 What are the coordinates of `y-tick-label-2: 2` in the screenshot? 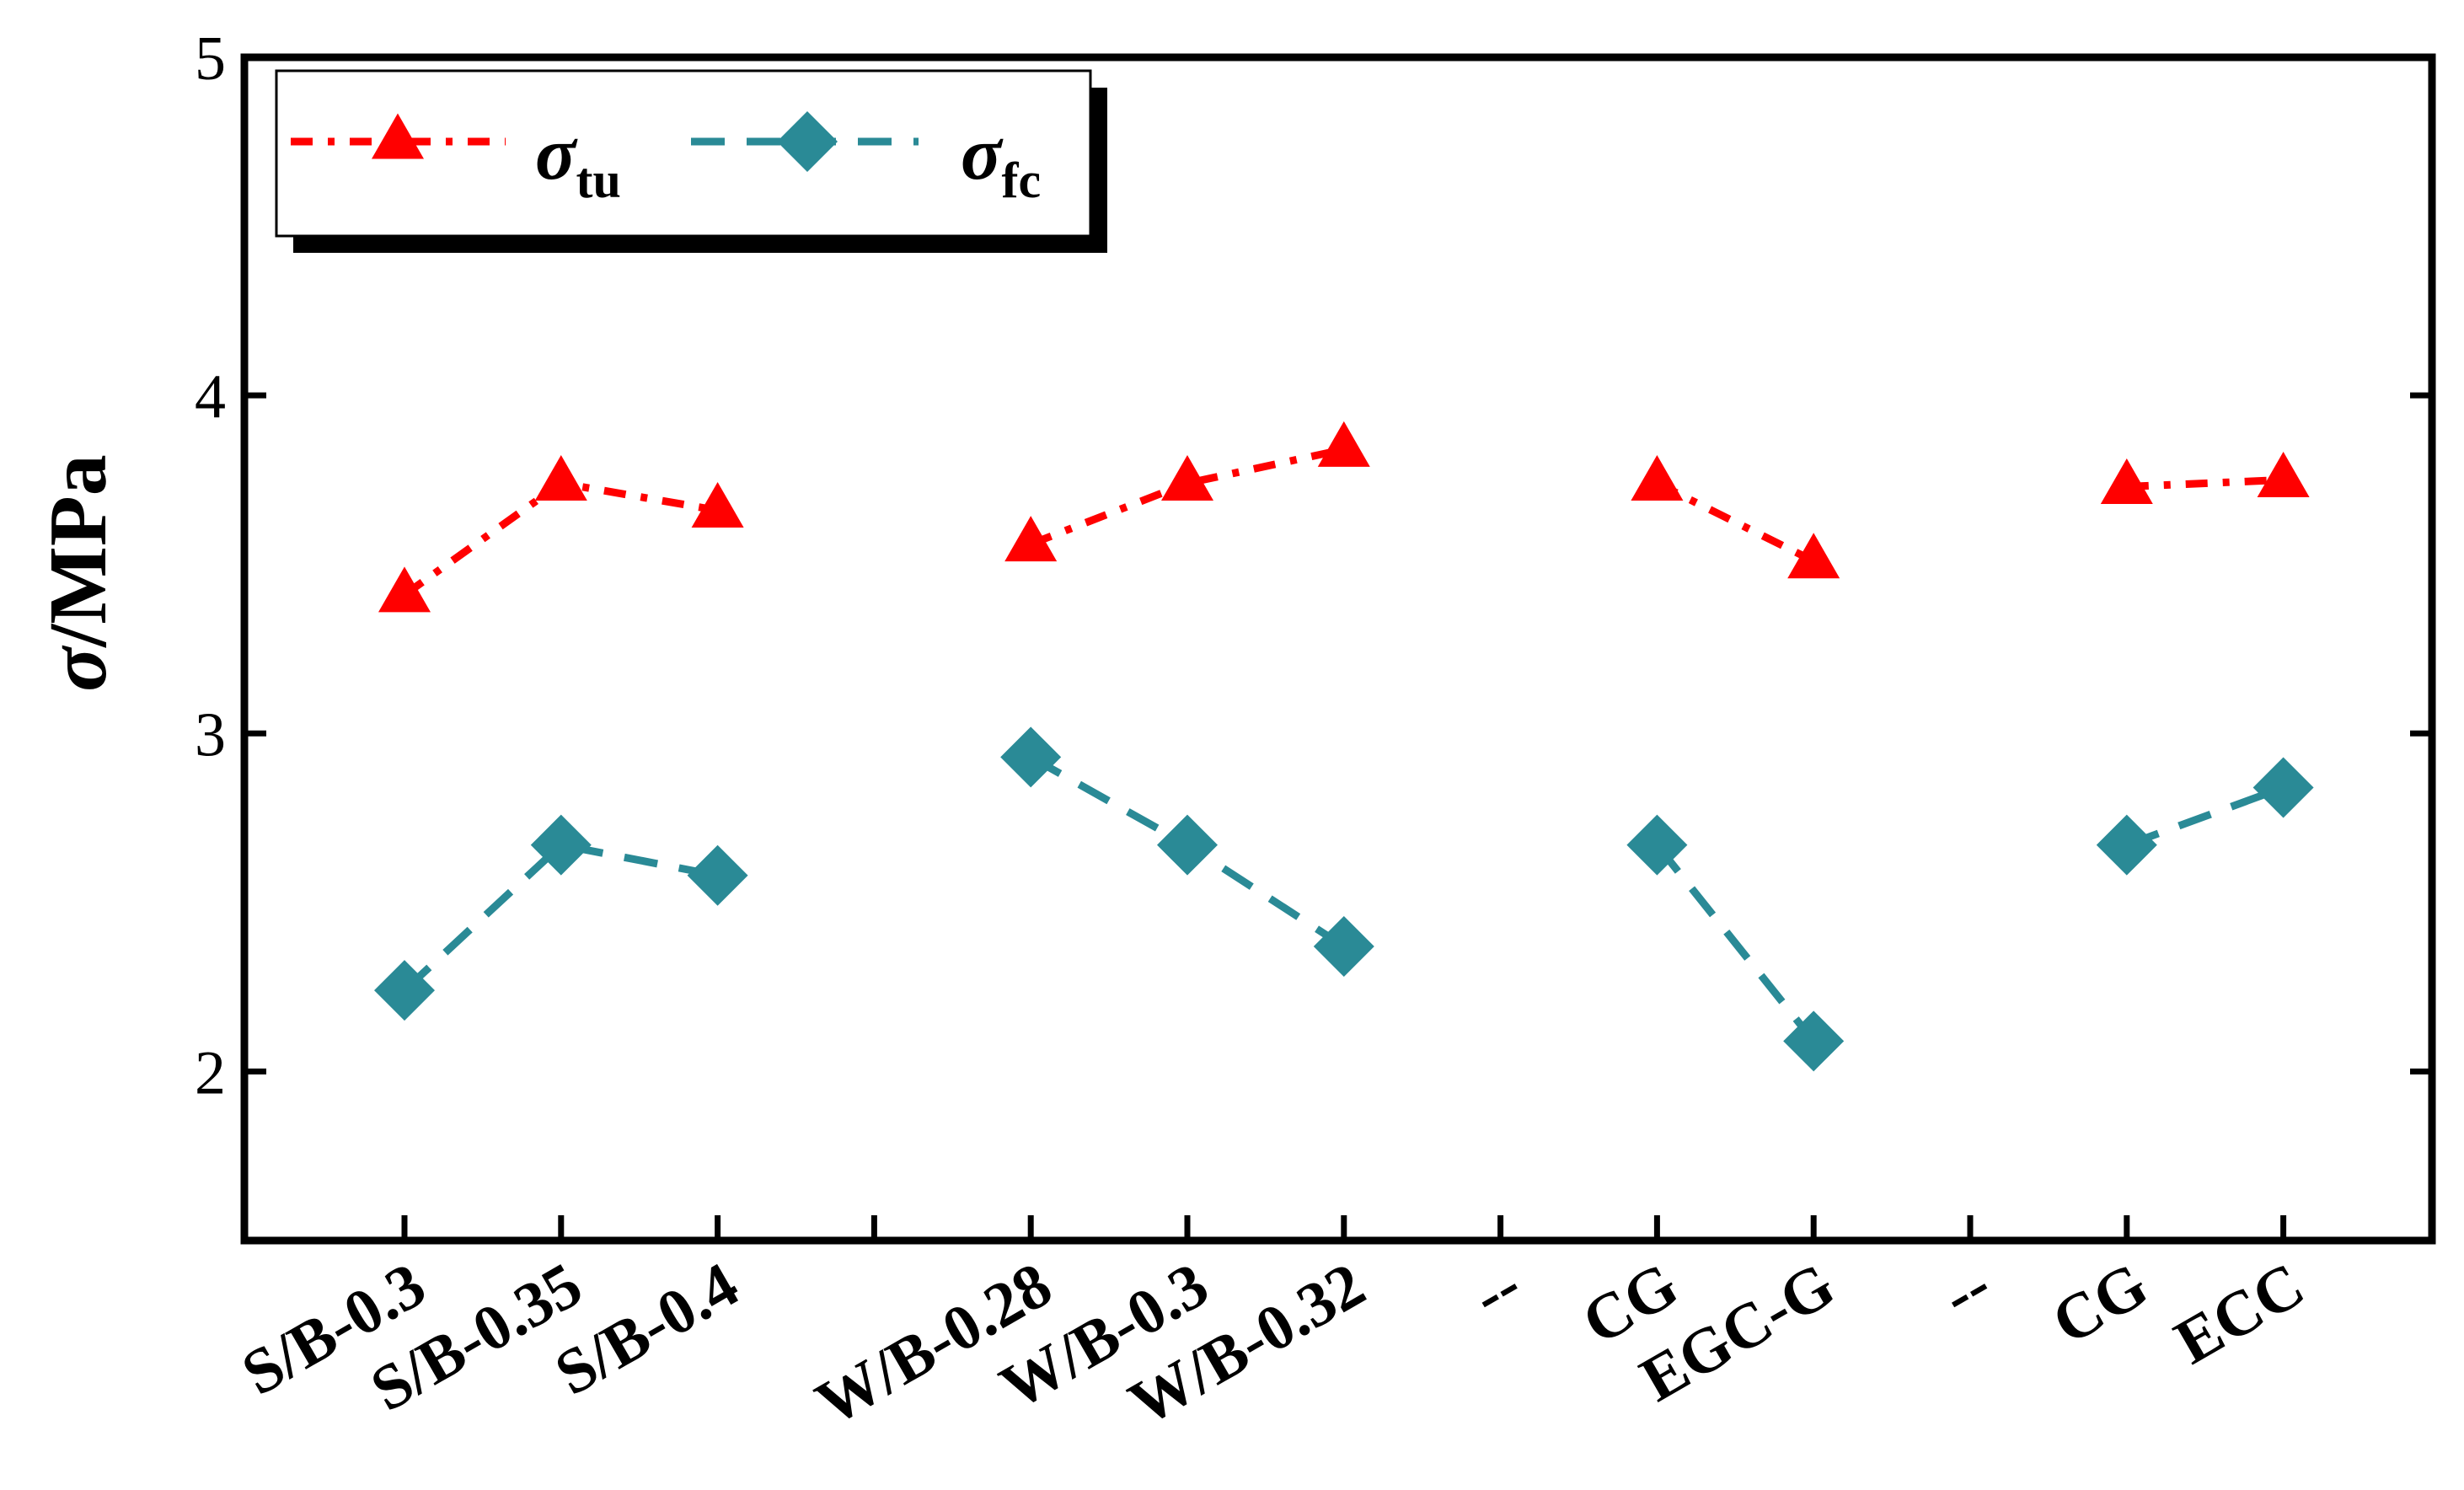 It's located at (211, 1072).